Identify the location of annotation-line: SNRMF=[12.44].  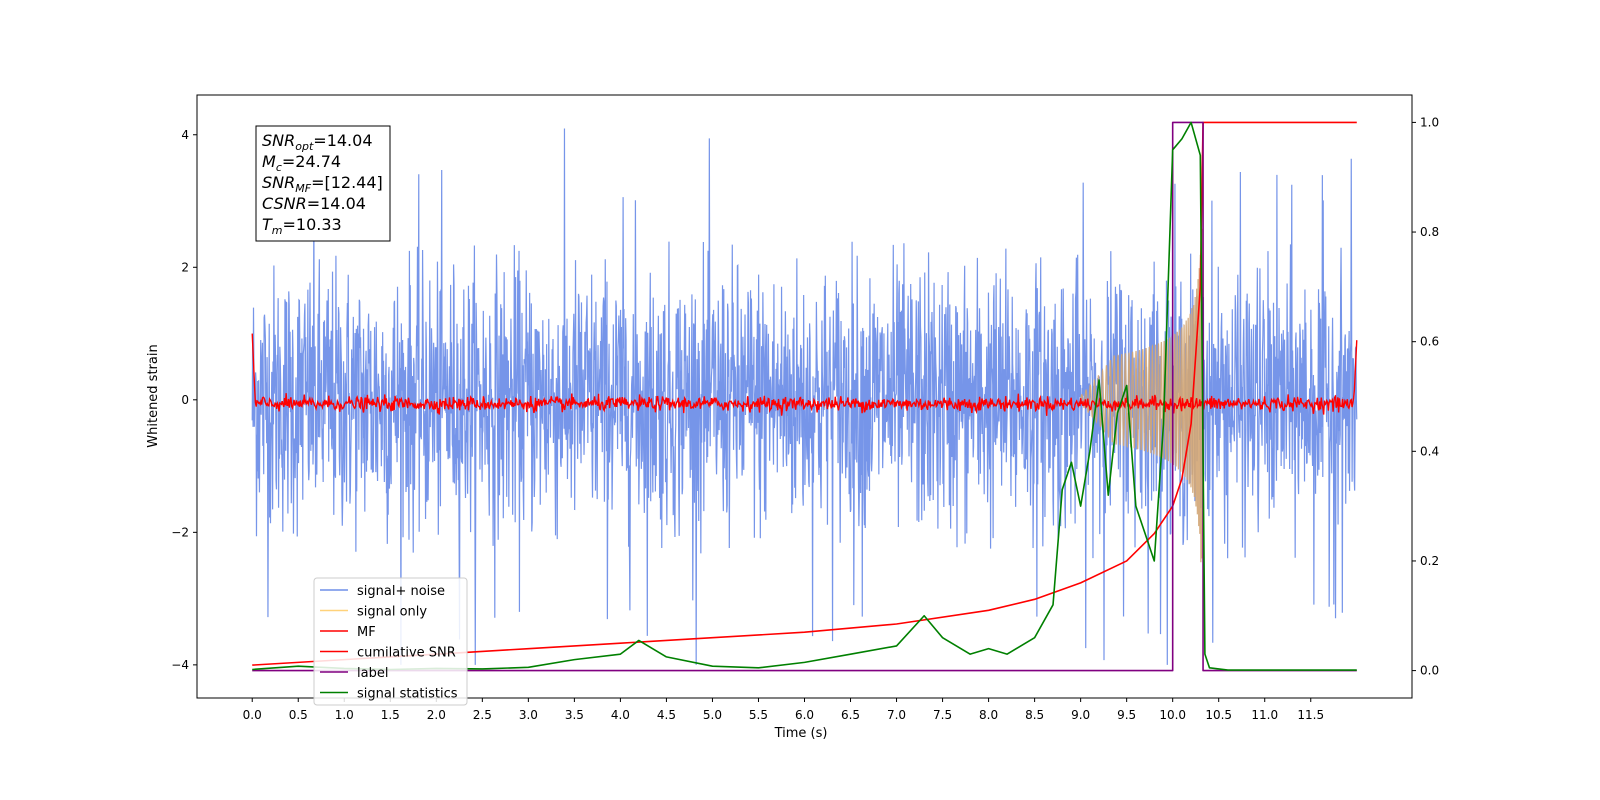
(322, 184).